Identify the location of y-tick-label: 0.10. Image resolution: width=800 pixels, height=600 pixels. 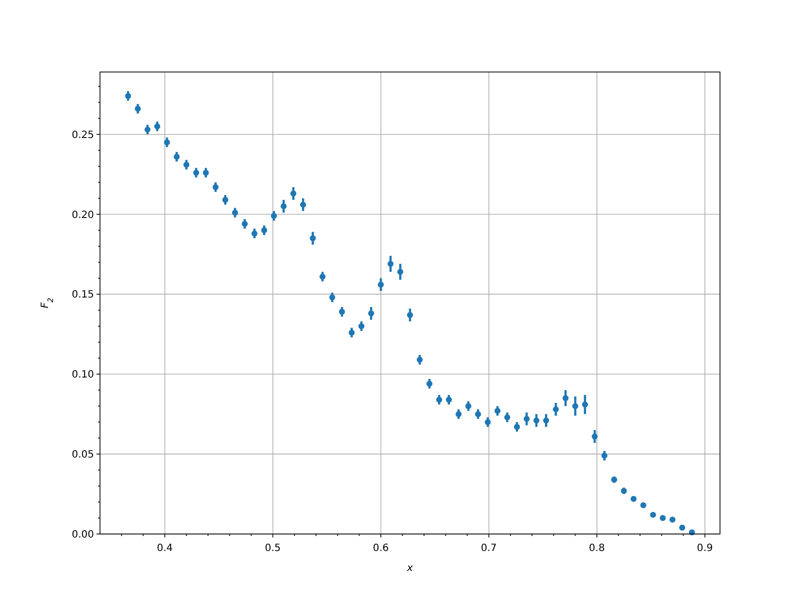
(83, 375).